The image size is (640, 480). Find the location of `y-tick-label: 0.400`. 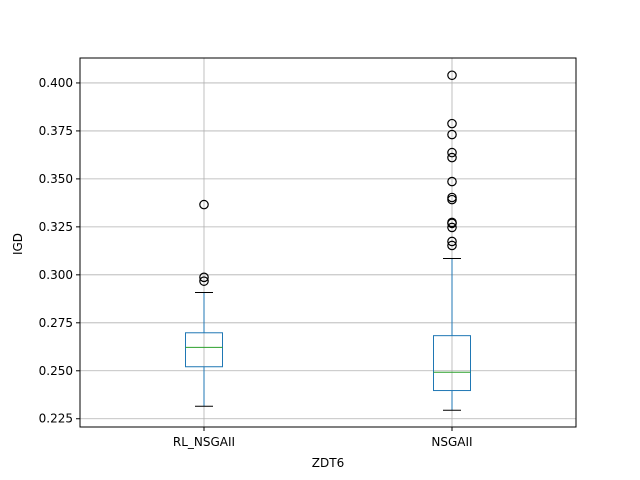

y-tick-label: 0.400 is located at coordinates (56, 83).